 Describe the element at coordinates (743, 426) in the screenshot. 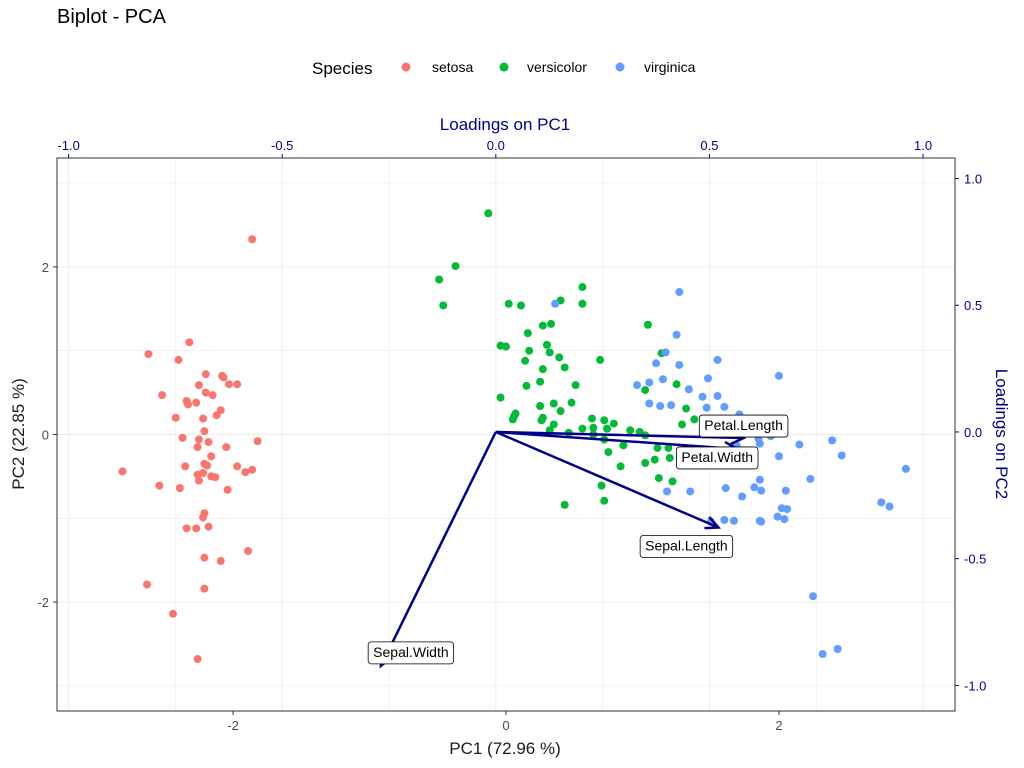

I see `loading-label-petal-length: Petal.Length` at that location.